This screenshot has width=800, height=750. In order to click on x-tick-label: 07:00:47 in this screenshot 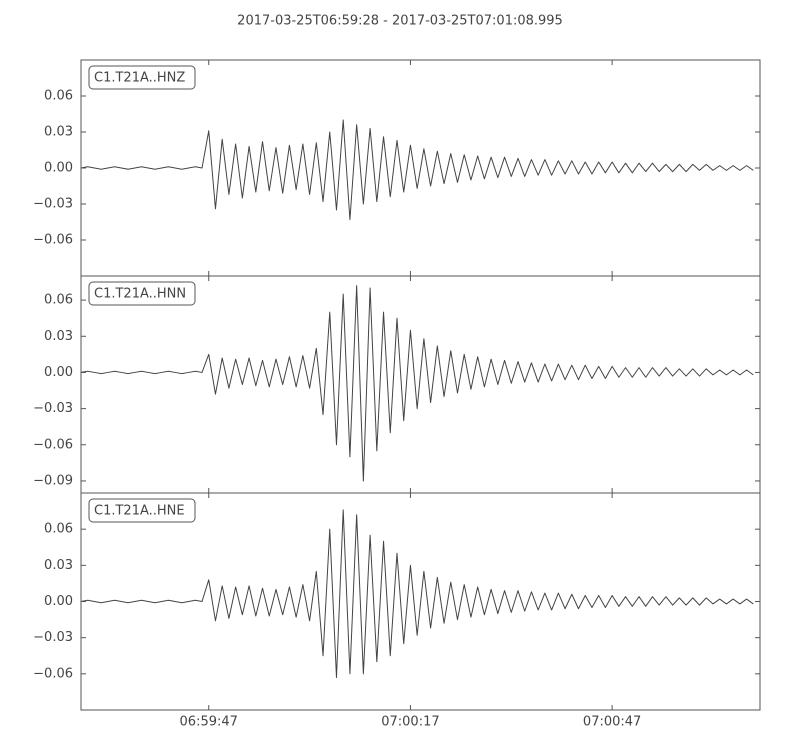, I will do `click(612, 722)`.